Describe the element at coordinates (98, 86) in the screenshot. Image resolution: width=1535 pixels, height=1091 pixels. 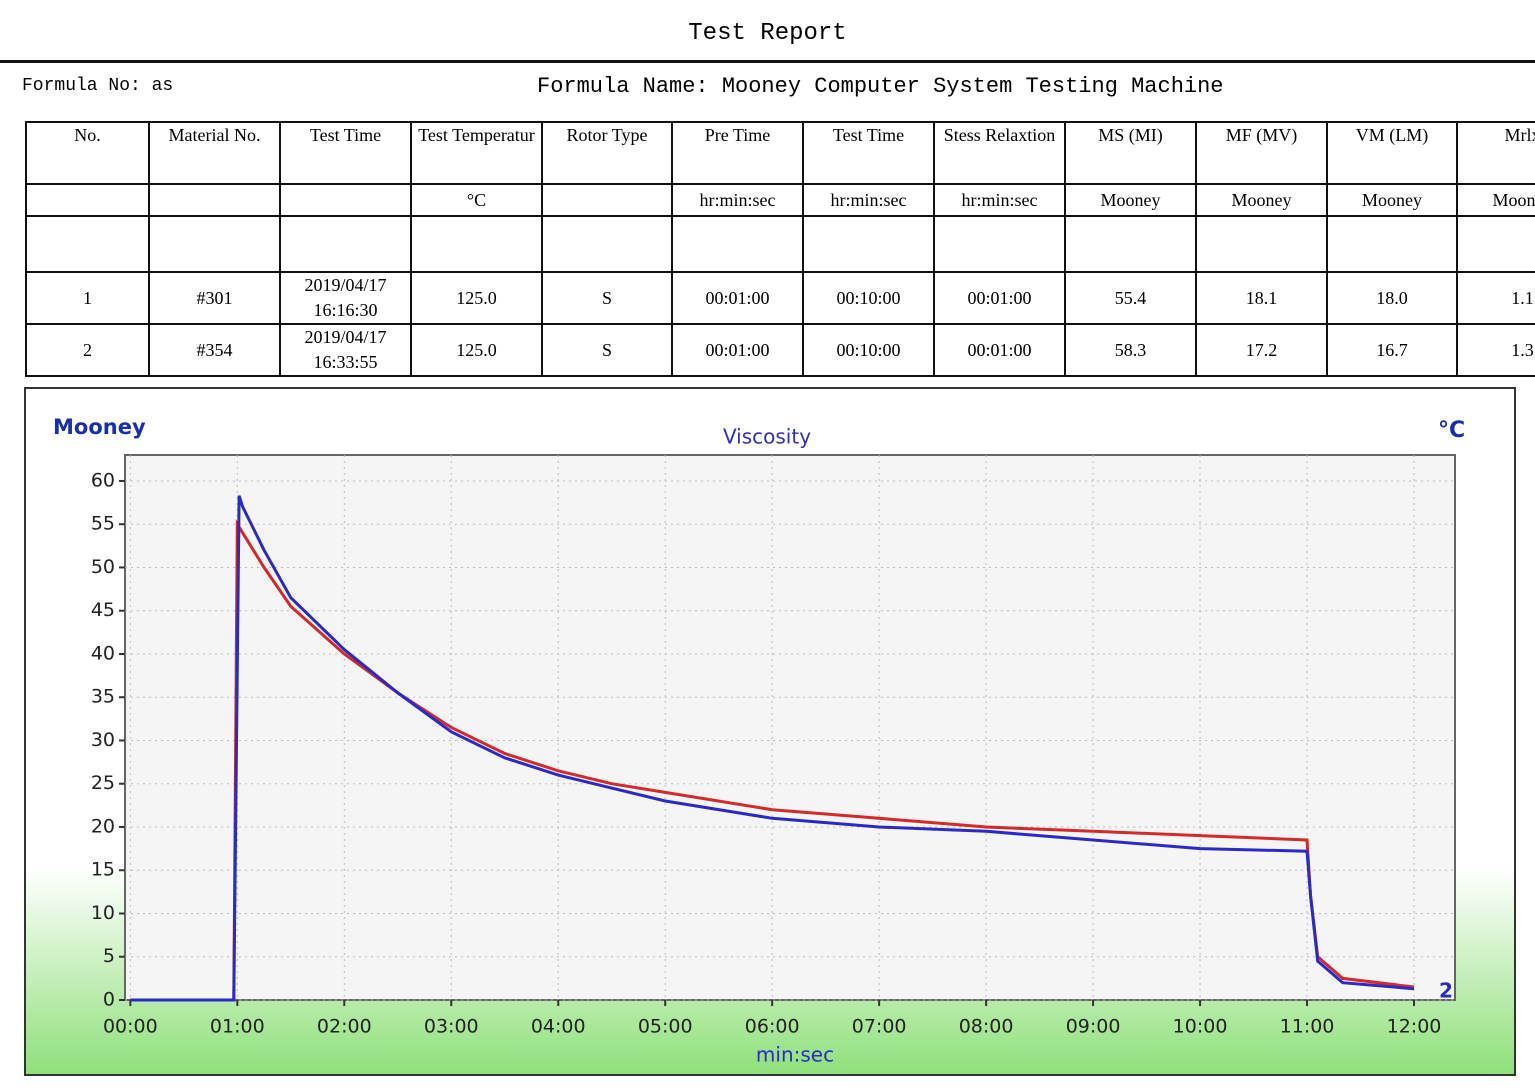
I see `formula-no: Formula No: as` at that location.